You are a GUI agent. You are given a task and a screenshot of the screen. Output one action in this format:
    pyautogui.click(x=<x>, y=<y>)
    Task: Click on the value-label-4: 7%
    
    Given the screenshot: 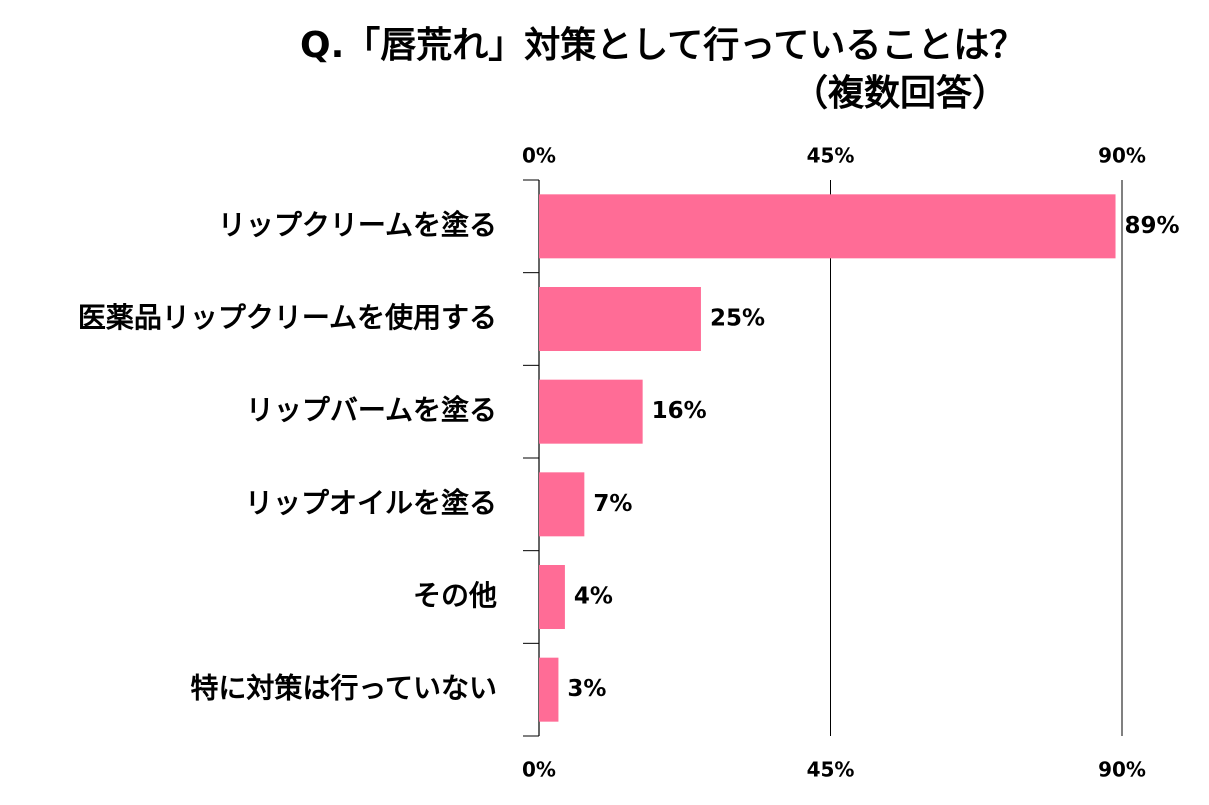 What is the action you would take?
    pyautogui.click(x=612, y=504)
    